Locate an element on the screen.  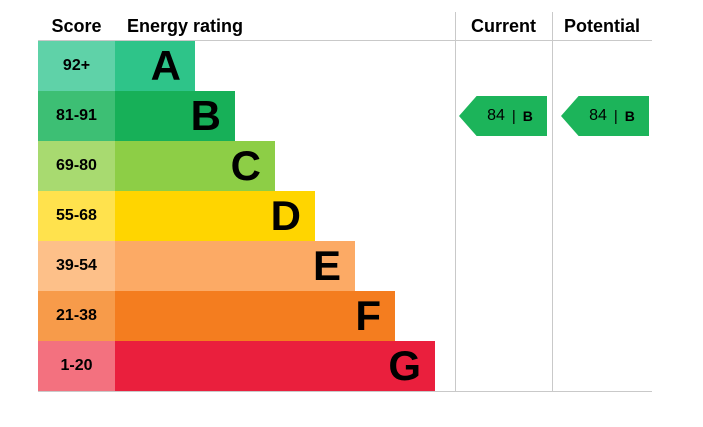
header-potential: Potential is located at coordinates (601, 25).